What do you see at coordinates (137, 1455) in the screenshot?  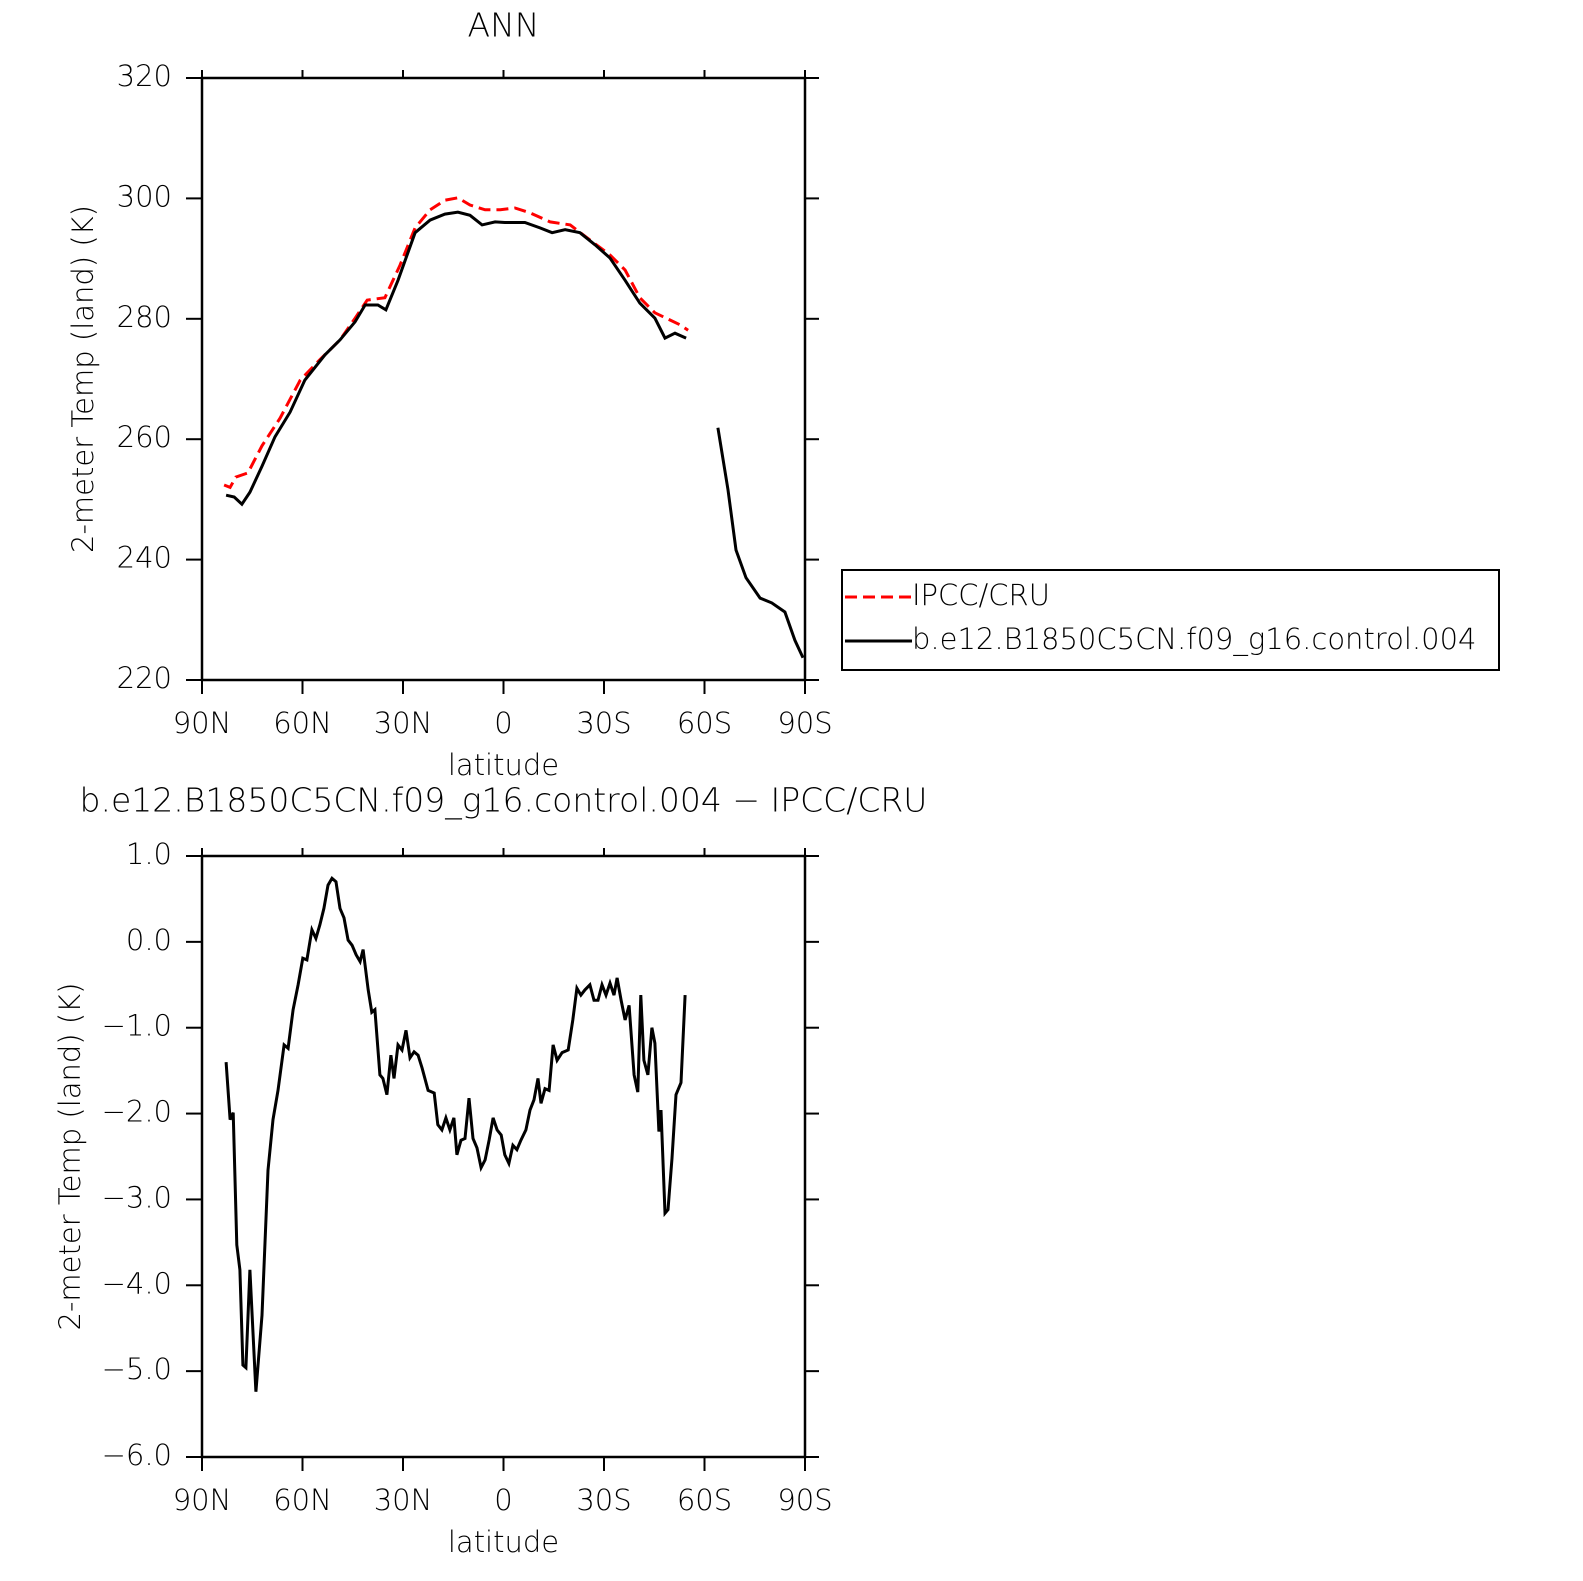 I see `y-tick-label: −6.0` at bounding box center [137, 1455].